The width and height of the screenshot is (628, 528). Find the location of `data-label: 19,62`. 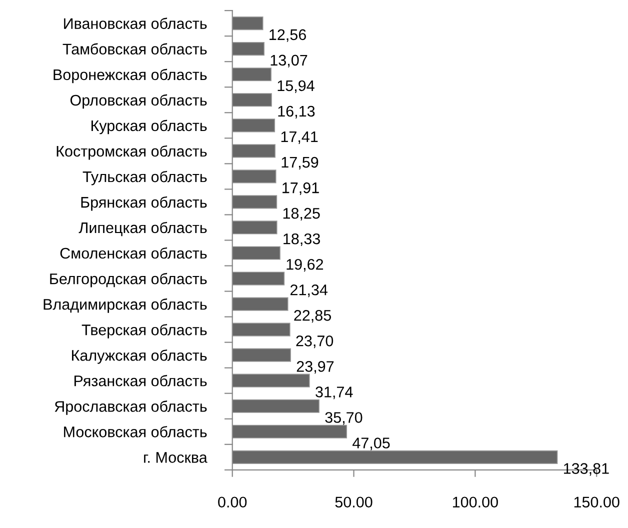

data-label: 19,62 is located at coordinates (305, 265).